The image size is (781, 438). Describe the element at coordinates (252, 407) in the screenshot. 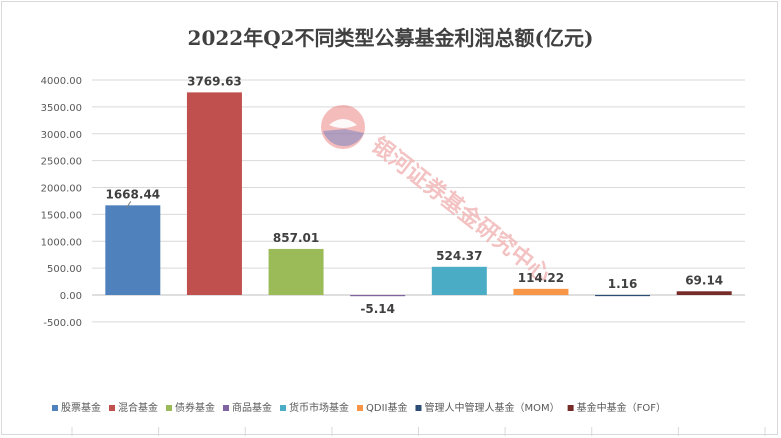

I see `legend-entry: 商品基金` at that location.